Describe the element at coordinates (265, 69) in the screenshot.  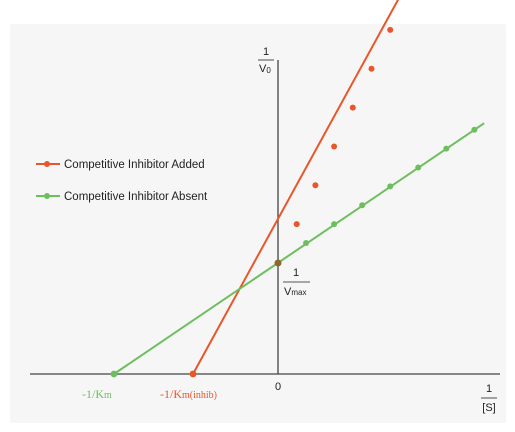
I see `y-label-denominator: V0` at that location.